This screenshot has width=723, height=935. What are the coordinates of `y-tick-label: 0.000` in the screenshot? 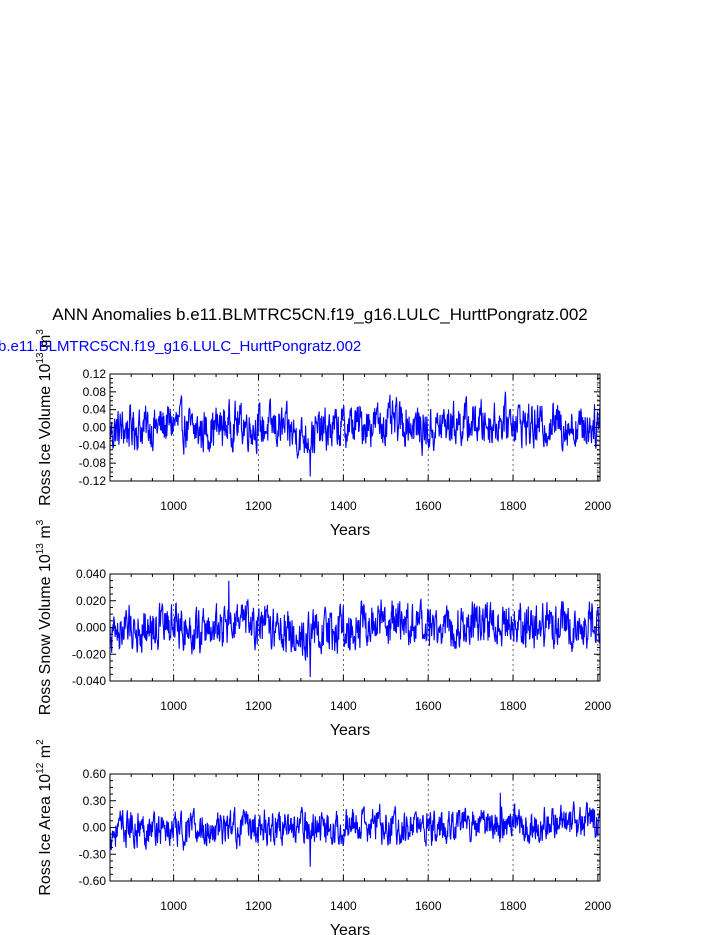 It's located at (91, 628).